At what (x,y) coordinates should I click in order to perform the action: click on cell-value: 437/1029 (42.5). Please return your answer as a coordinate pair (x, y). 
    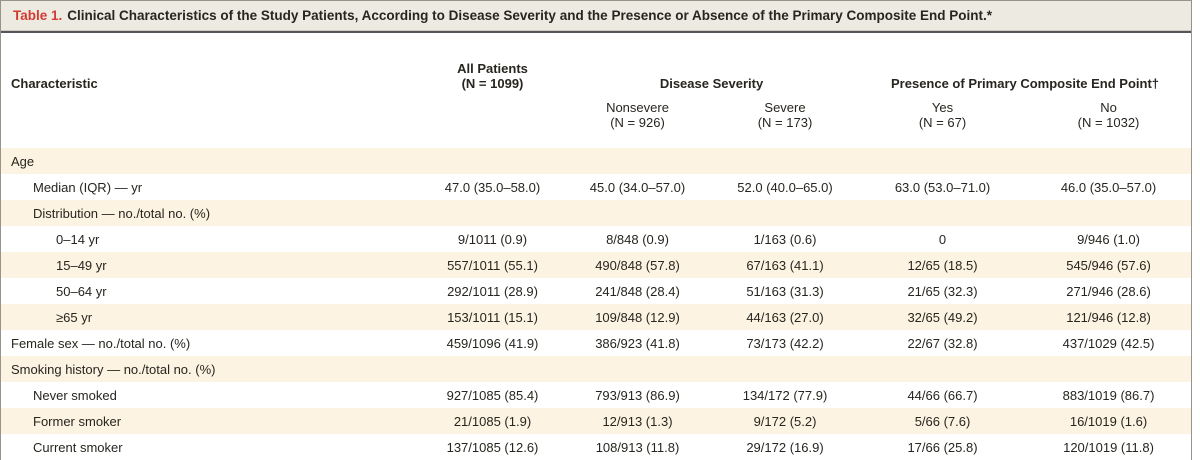
    Looking at the image, I should click on (1108, 343).